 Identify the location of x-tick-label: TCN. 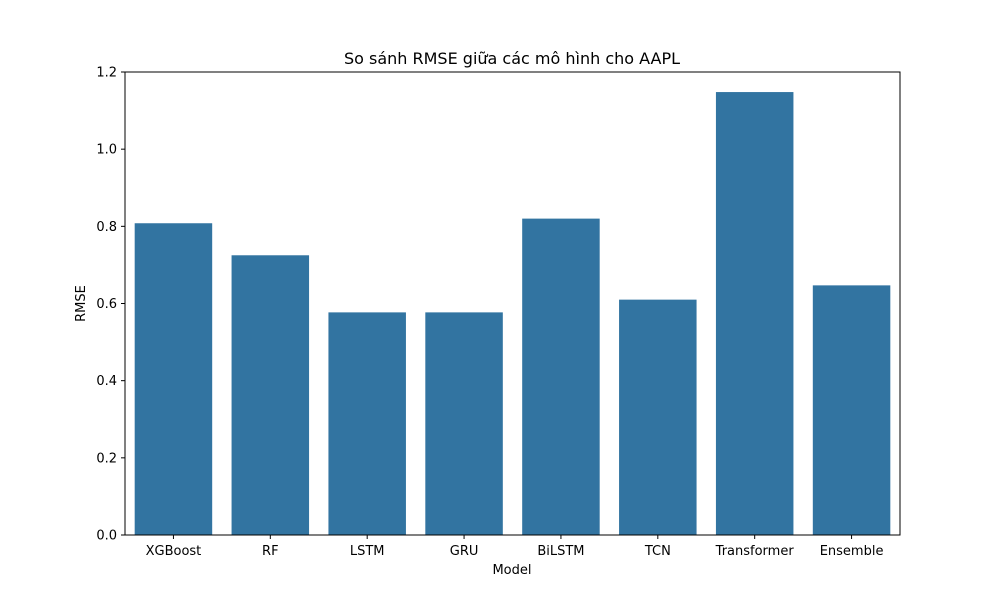
(657, 551).